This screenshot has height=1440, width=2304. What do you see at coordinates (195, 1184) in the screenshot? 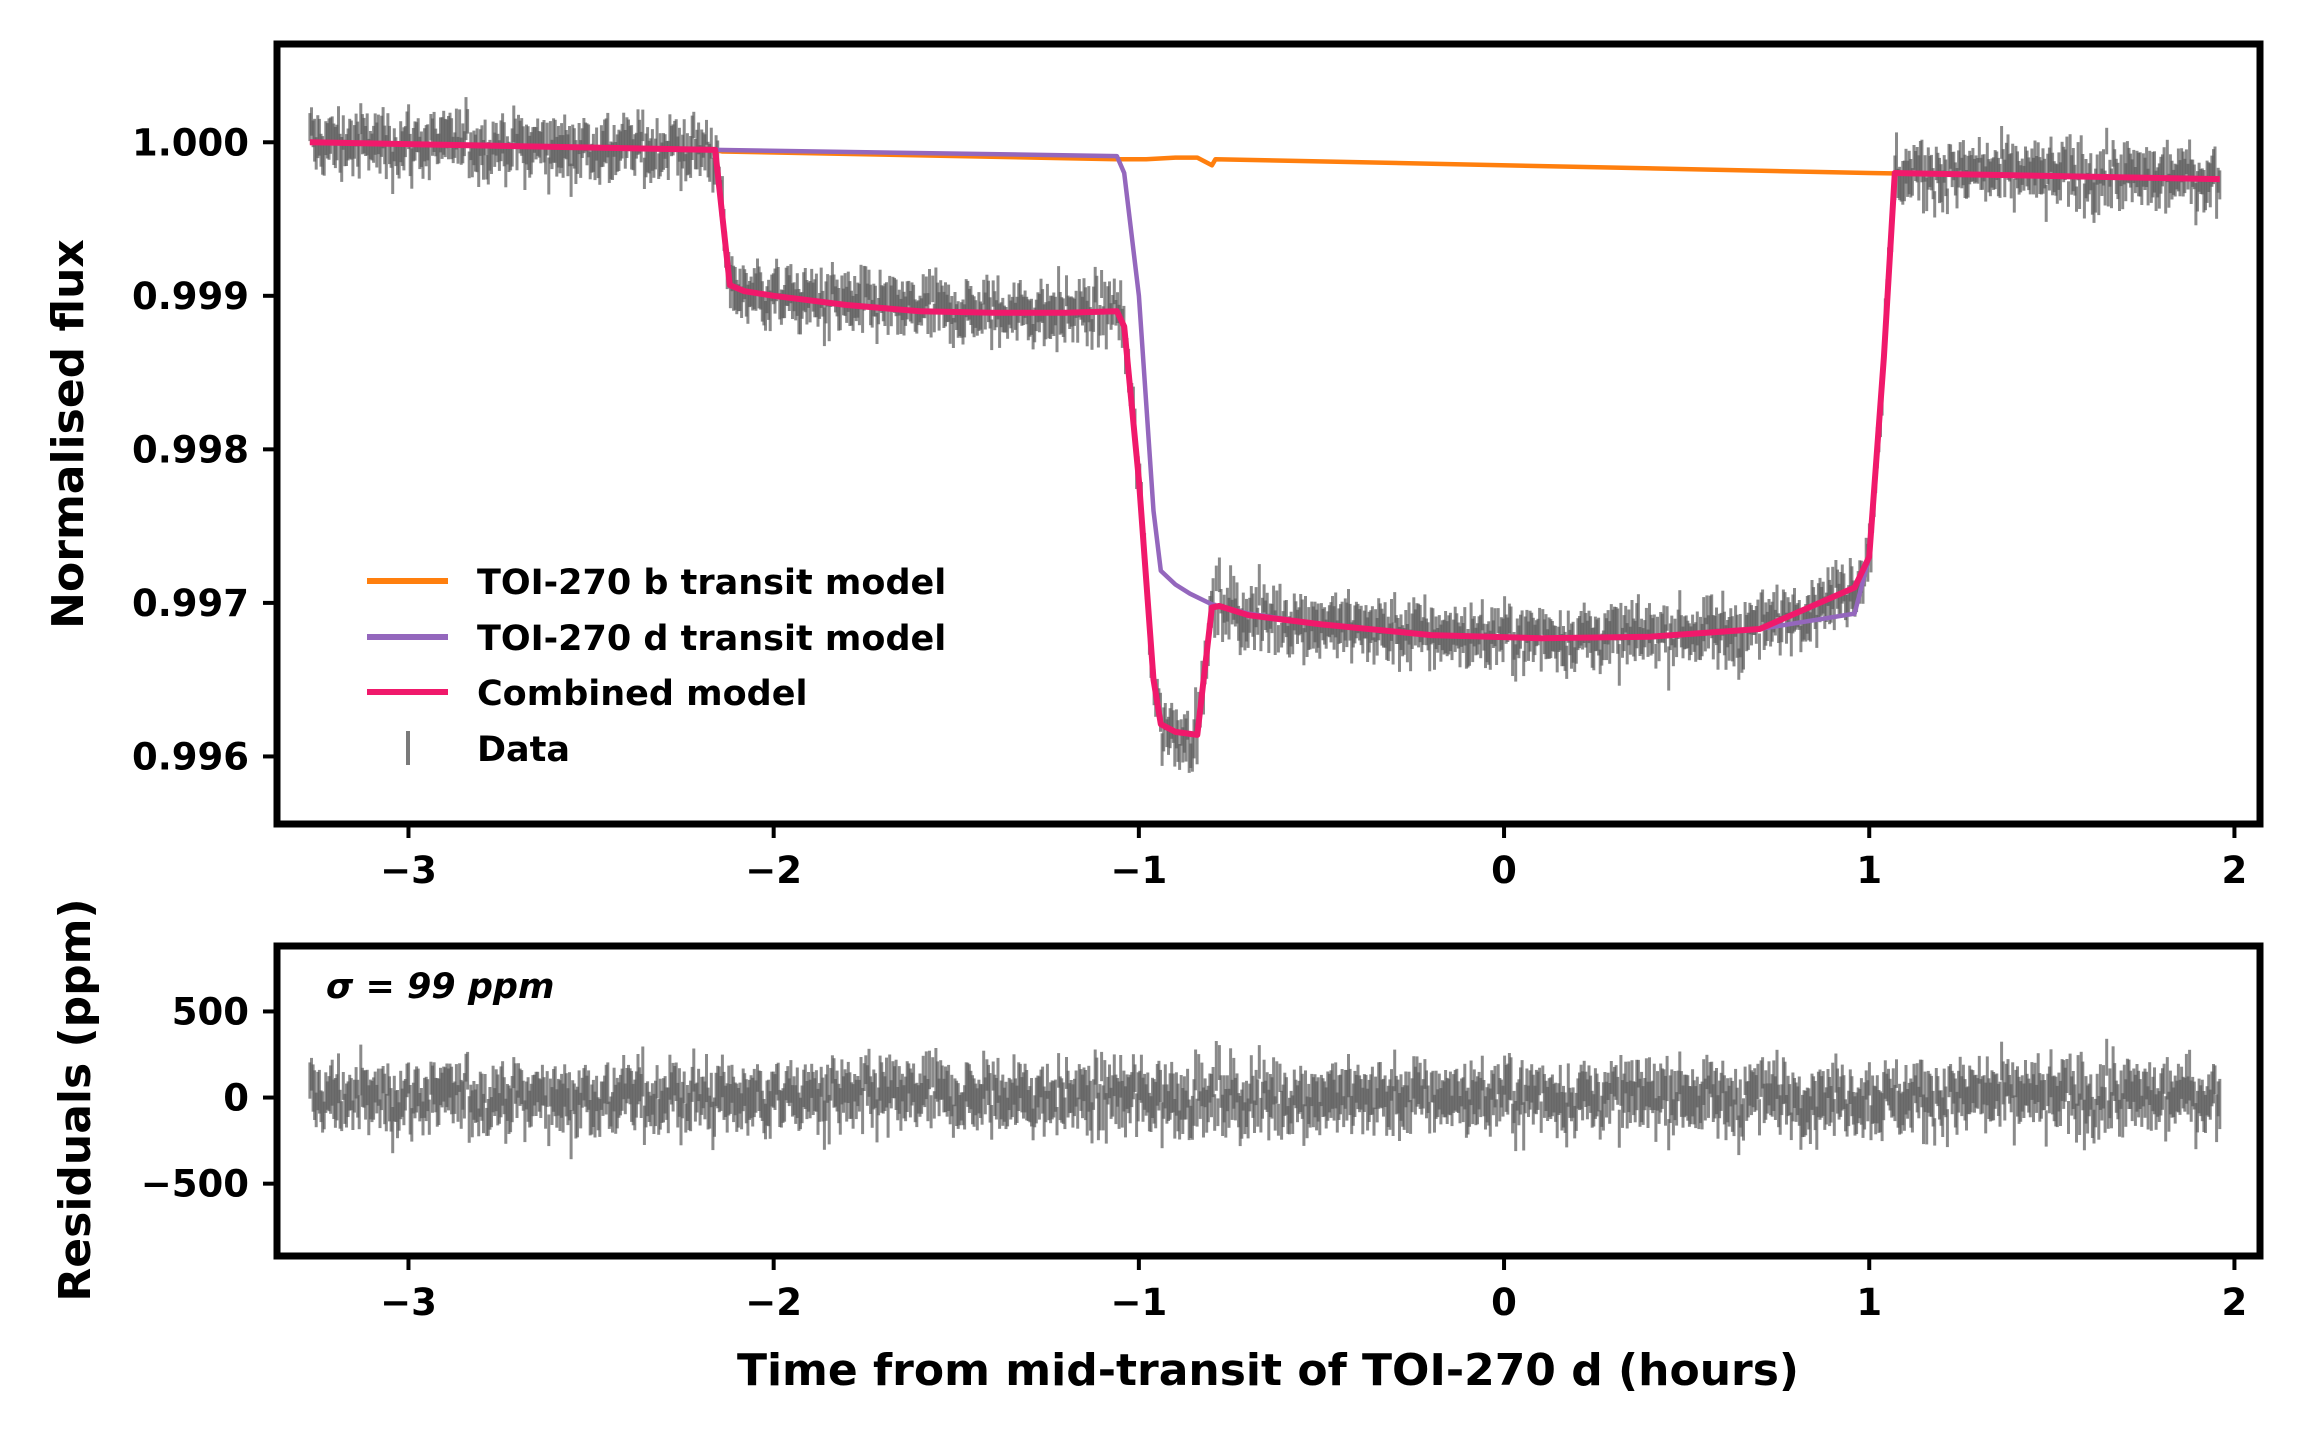
I see `residual-y-tick-label: −500` at bounding box center [195, 1184].